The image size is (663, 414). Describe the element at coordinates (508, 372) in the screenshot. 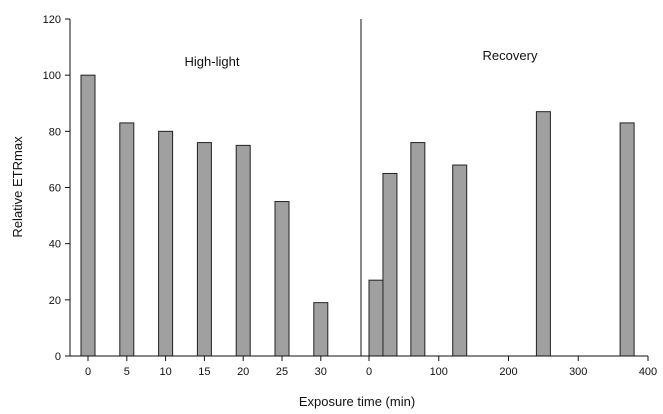

I see `x-tick-label: 200` at that location.